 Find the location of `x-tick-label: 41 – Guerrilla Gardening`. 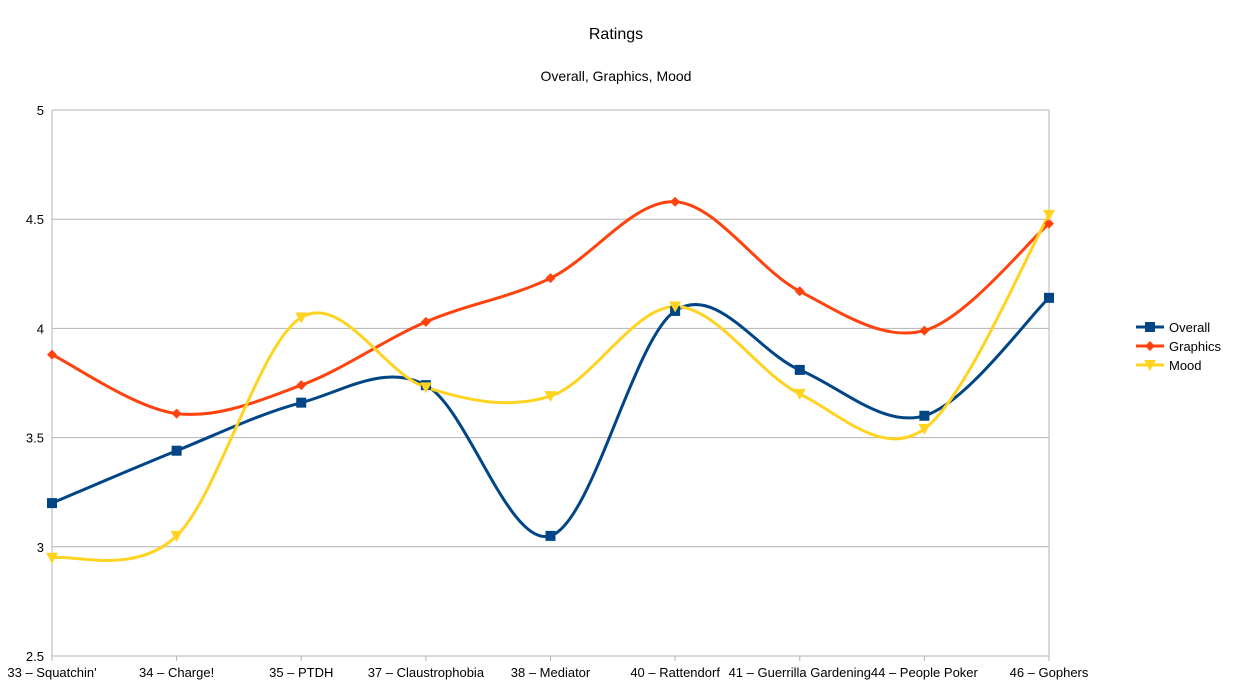

x-tick-label: 41 – Guerrilla Gardening is located at coordinates (800, 672).